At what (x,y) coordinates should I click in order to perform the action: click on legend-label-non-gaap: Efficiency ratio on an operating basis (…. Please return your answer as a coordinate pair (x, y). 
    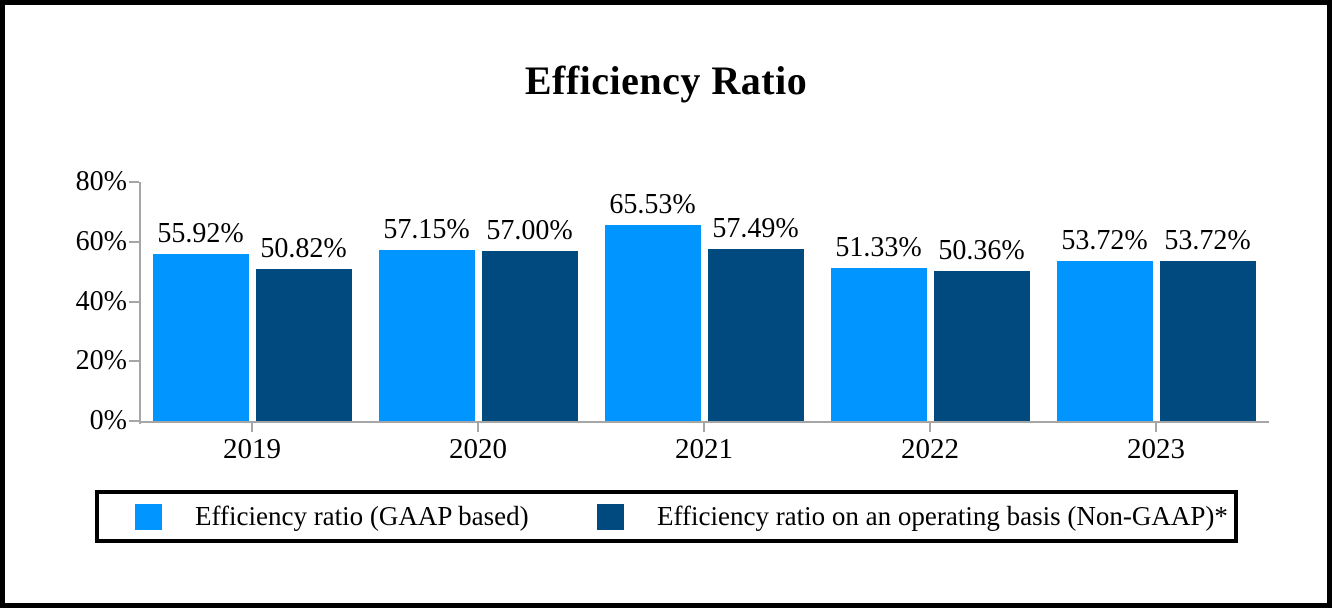
    Looking at the image, I should click on (942, 516).